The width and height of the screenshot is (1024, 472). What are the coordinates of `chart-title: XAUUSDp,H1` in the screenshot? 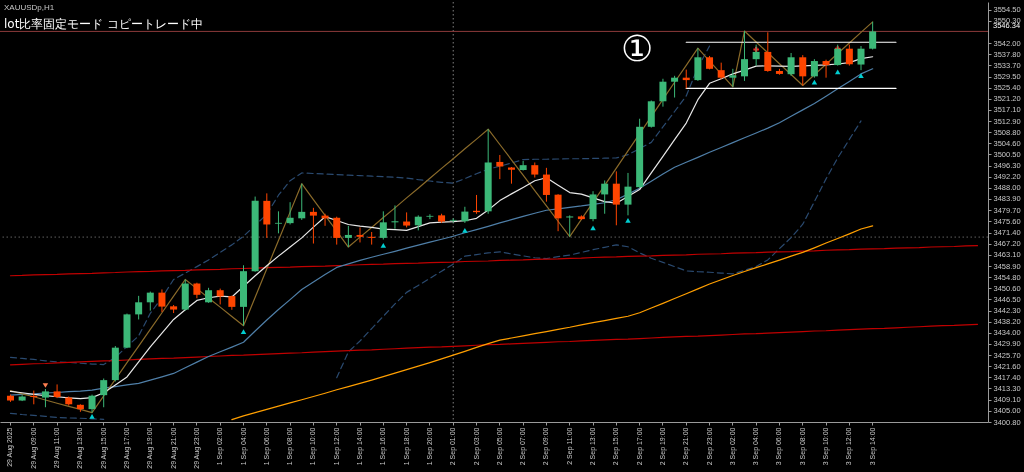 It's located at (29, 7).